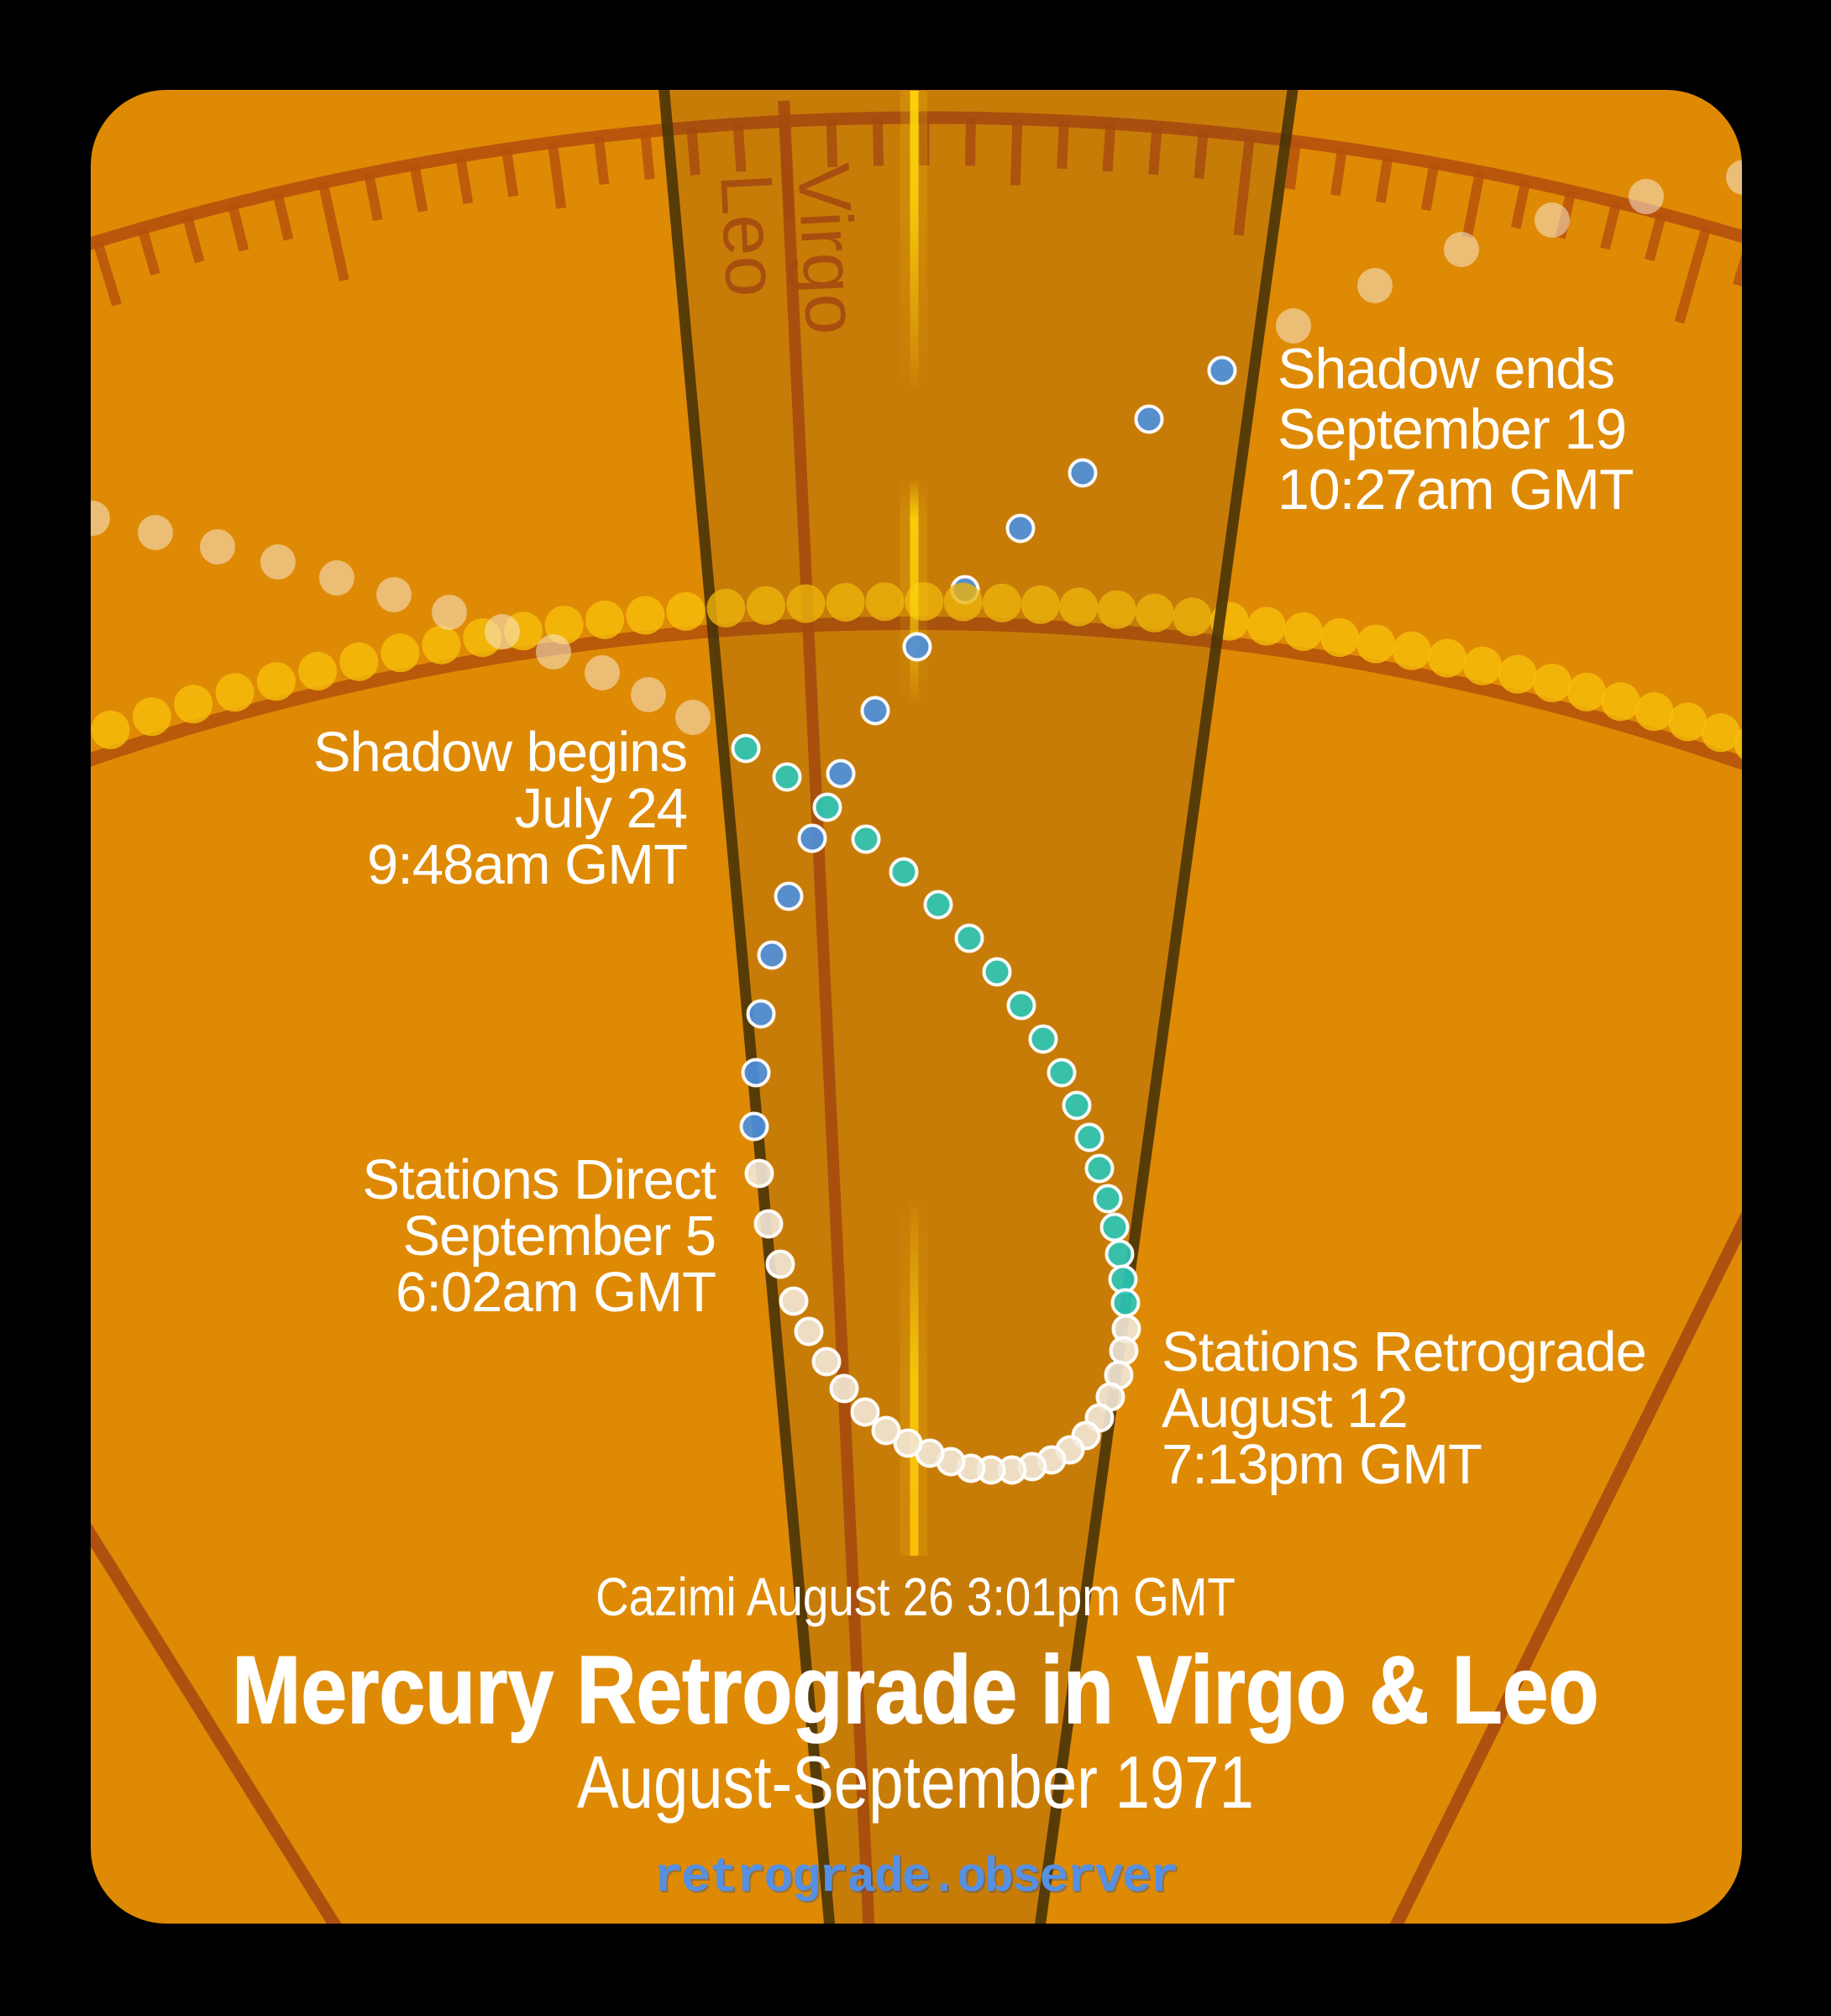 The width and height of the screenshot is (1831, 2016). What do you see at coordinates (1322, 1464) in the screenshot?
I see `svg-text: 7:13pm GMT` at bounding box center [1322, 1464].